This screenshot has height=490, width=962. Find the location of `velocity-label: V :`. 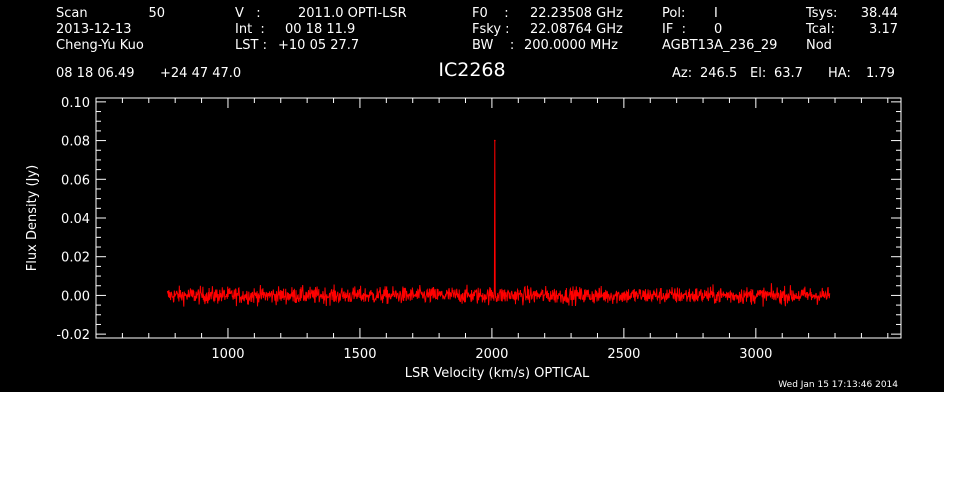

velocity-label: V : is located at coordinates (248, 13).